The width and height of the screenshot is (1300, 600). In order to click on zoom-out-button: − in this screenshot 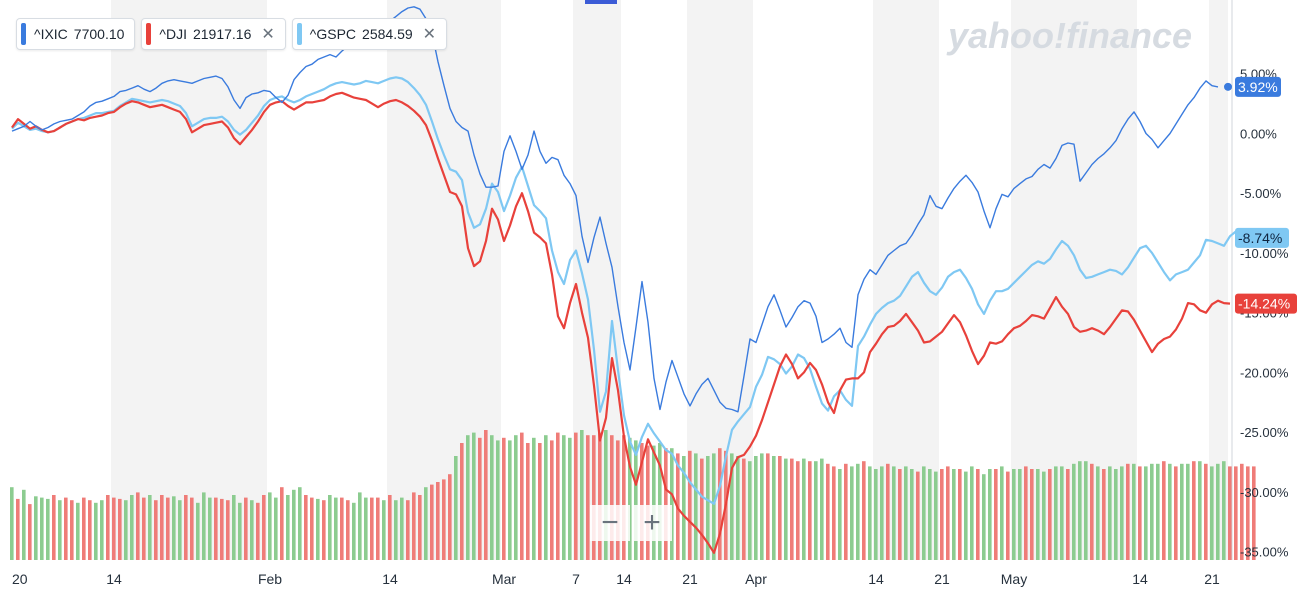, I will do `click(610, 523)`.